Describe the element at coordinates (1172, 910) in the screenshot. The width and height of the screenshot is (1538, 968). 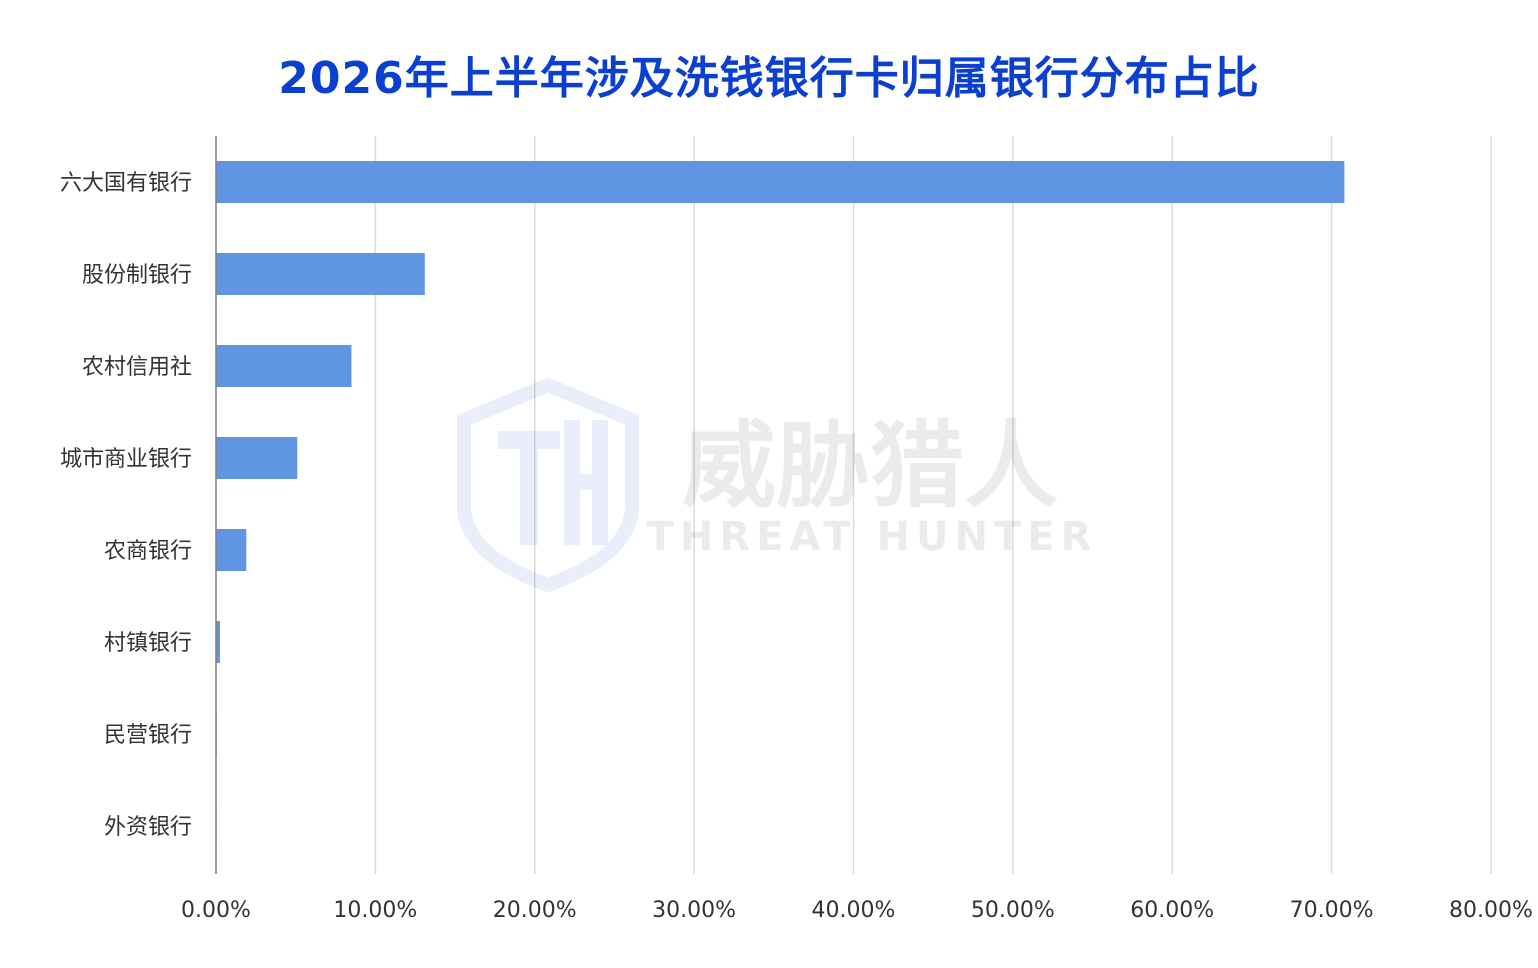
I see `x-tick-label: 60.00%` at that location.